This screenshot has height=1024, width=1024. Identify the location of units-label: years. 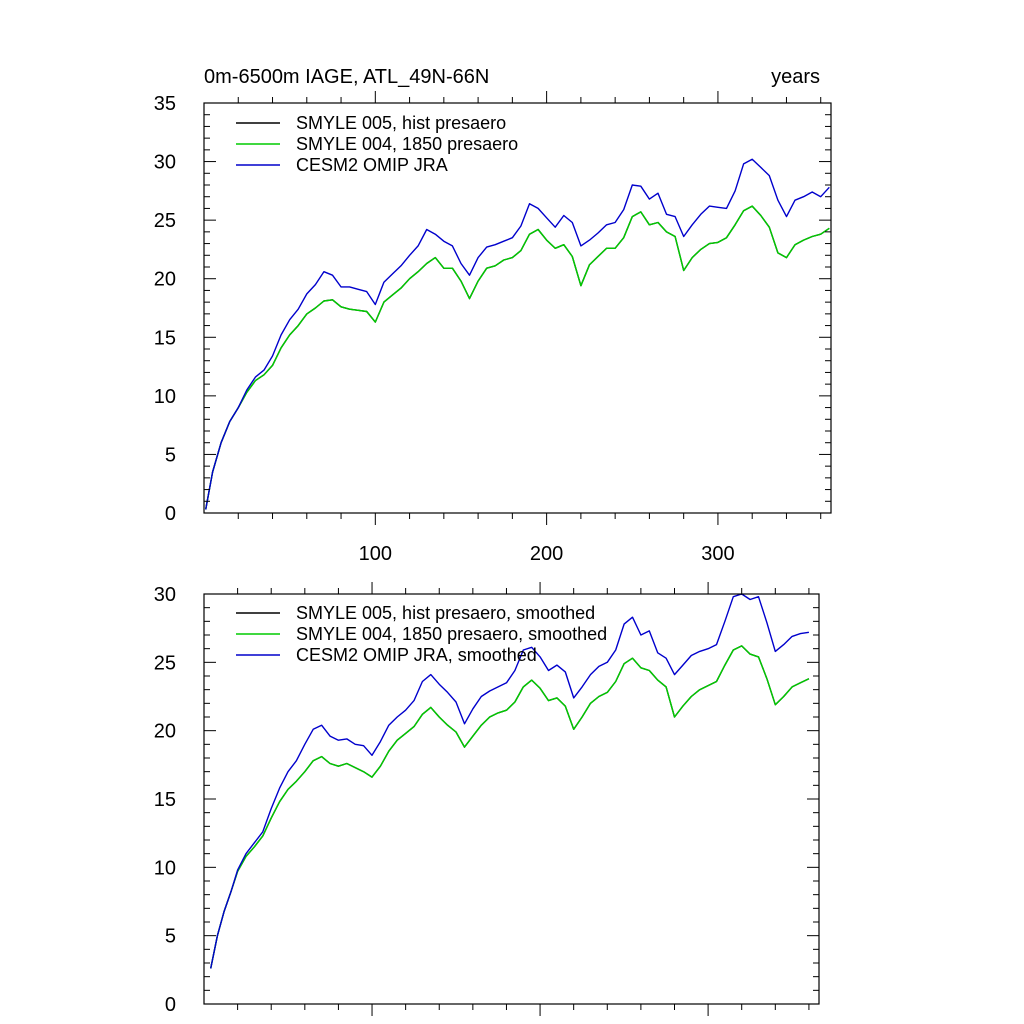
(795, 77).